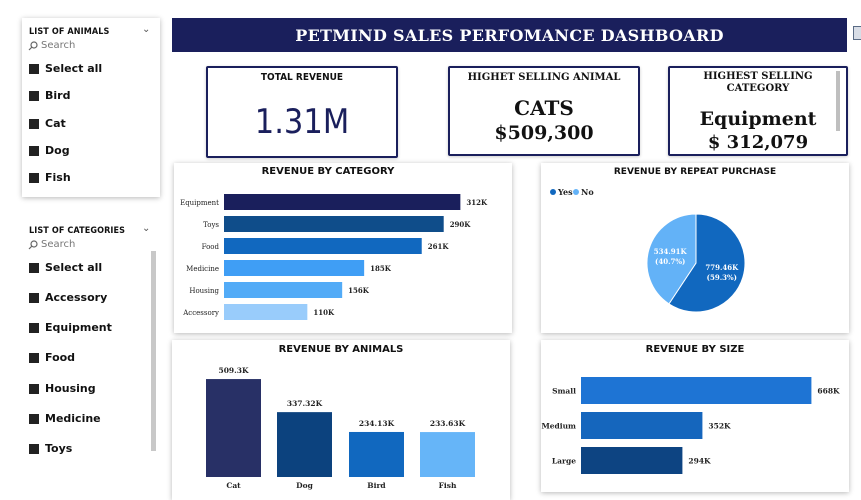  Describe the element at coordinates (153, 351) in the screenshot. I see `slicer-scrollbar` at that location.